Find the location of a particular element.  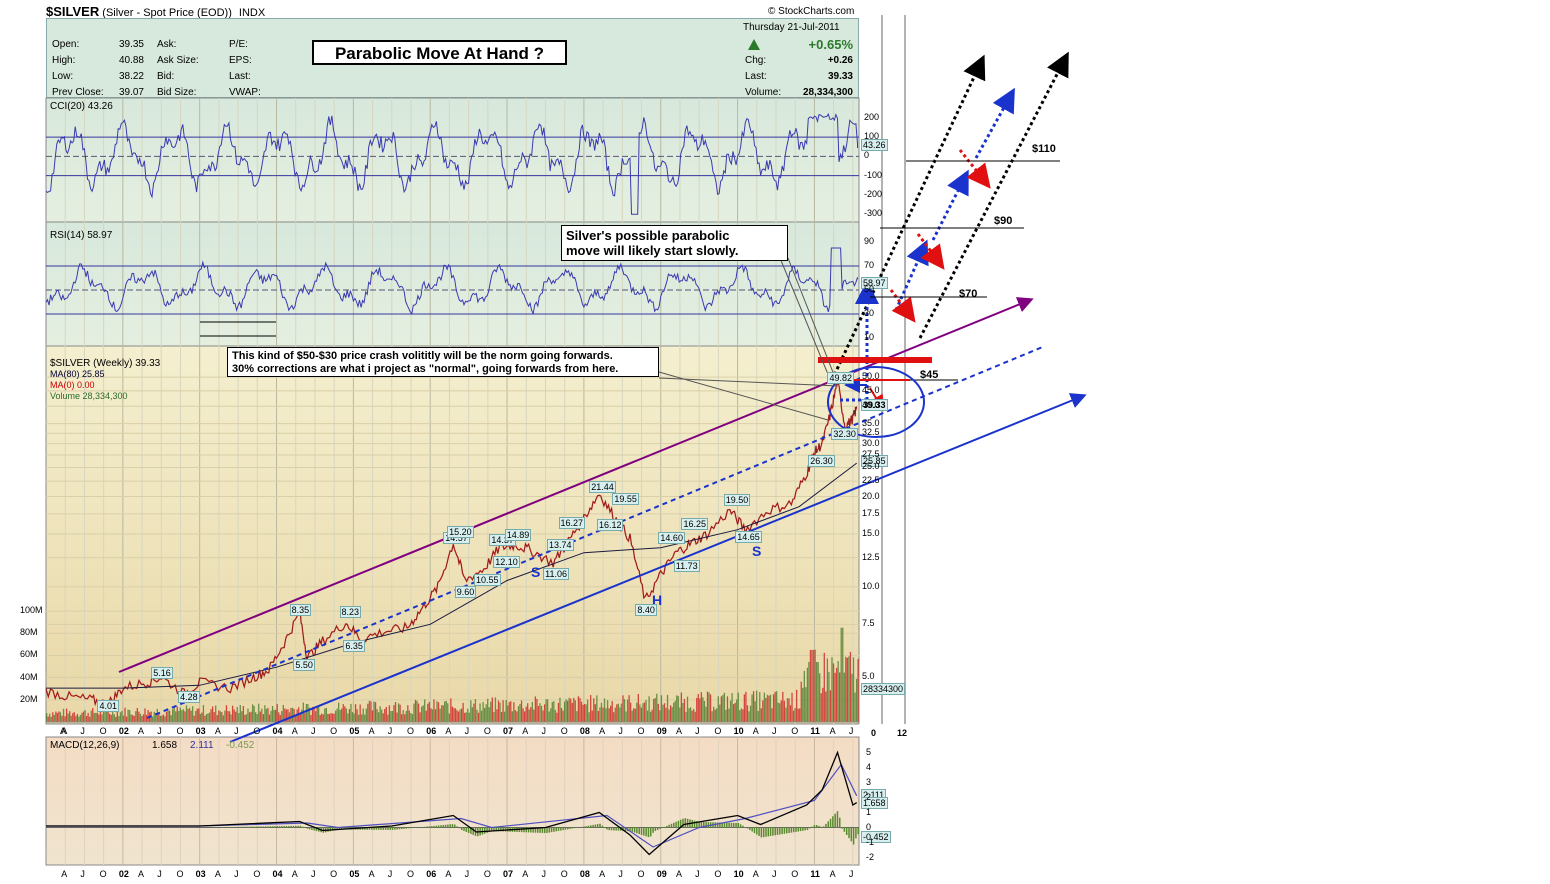

price-label: 16.25 is located at coordinates (694, 523).